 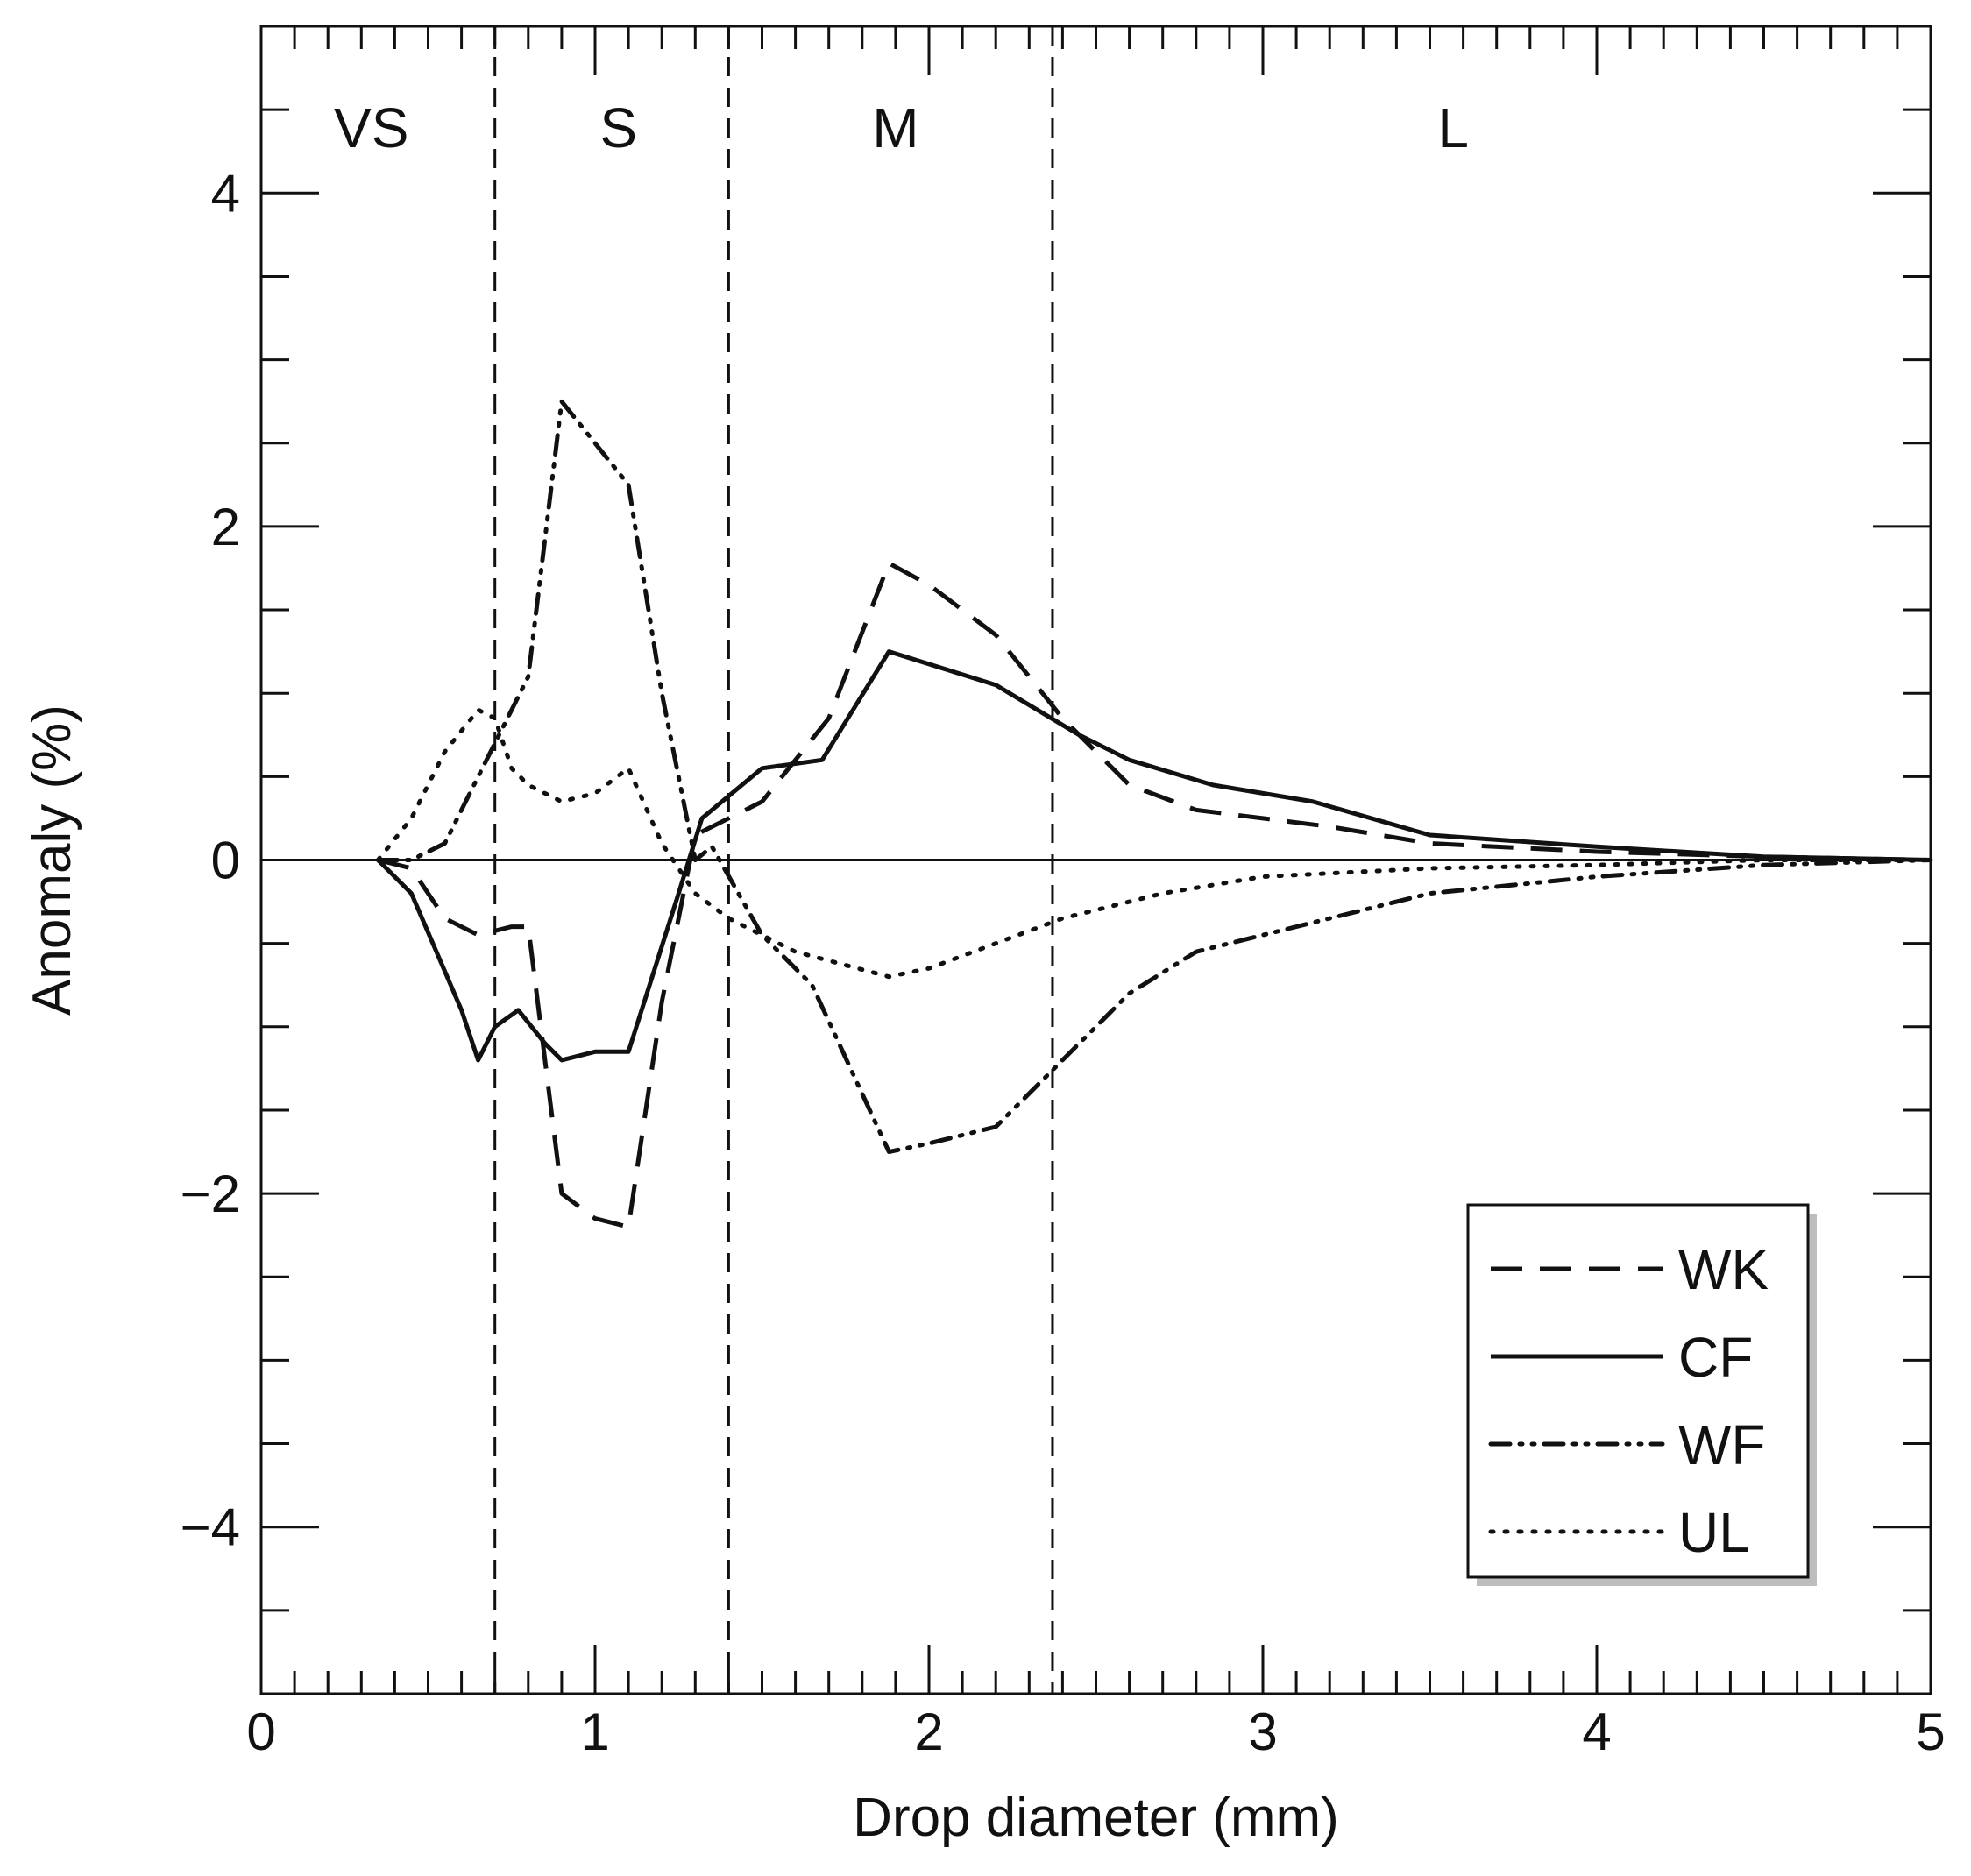 I want to click on legend-label-wf: WF, so click(x=1722, y=1444).